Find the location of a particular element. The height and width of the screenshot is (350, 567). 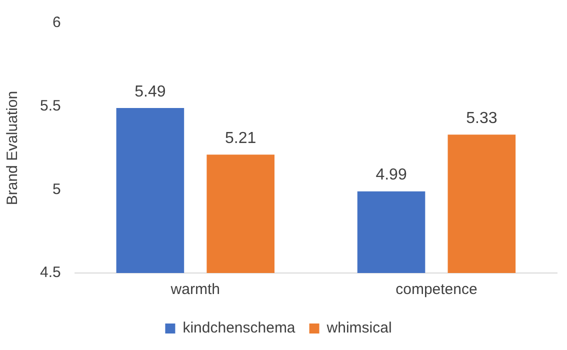

data-label: 5.21 is located at coordinates (240, 139).